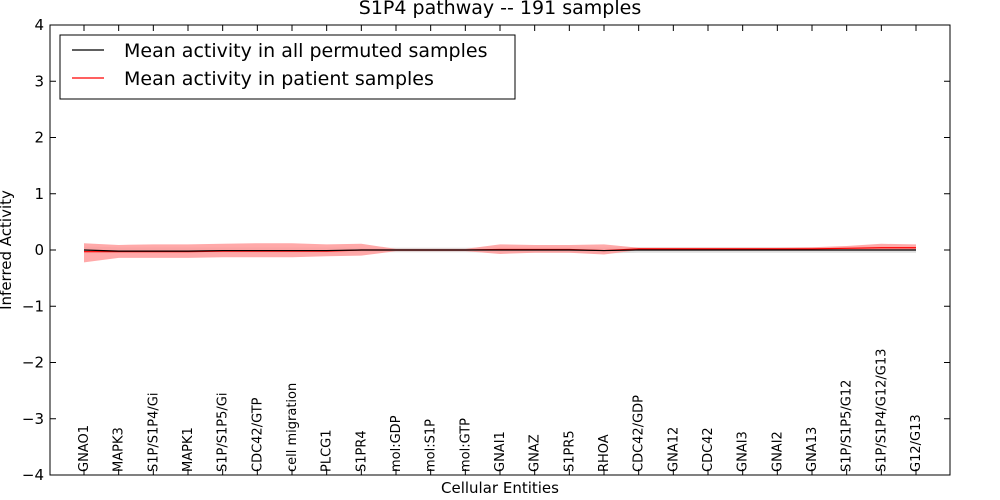  Describe the element at coordinates (812, 449) in the screenshot. I see `x-tick-label: GNA13` at that location.